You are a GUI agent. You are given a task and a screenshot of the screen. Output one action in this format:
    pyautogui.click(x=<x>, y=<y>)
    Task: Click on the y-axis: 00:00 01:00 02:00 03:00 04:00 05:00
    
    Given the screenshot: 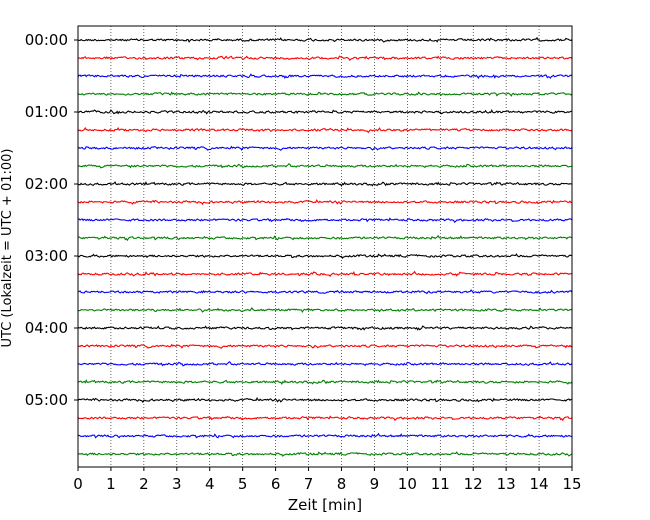 What is the action you would take?
    pyautogui.click(x=51, y=220)
    